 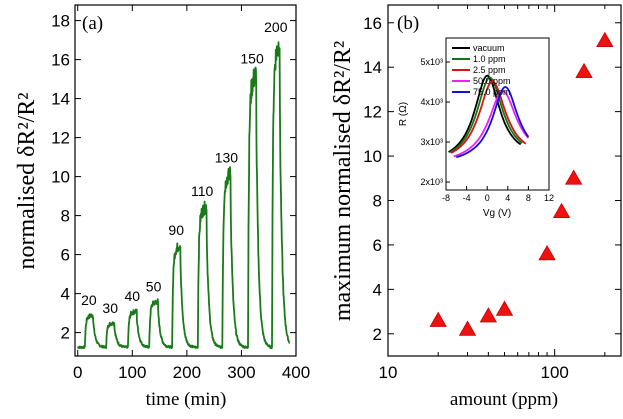 I want to click on panel-a-pulse-label: 40, so click(x=133, y=296).